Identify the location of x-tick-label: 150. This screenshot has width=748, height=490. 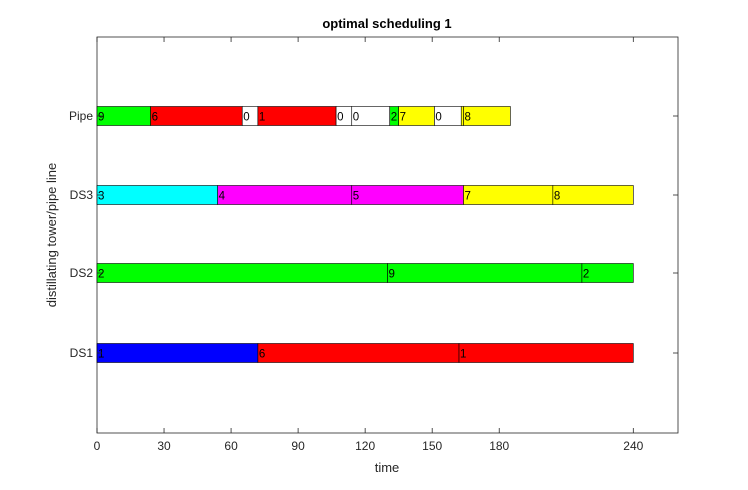
(432, 446).